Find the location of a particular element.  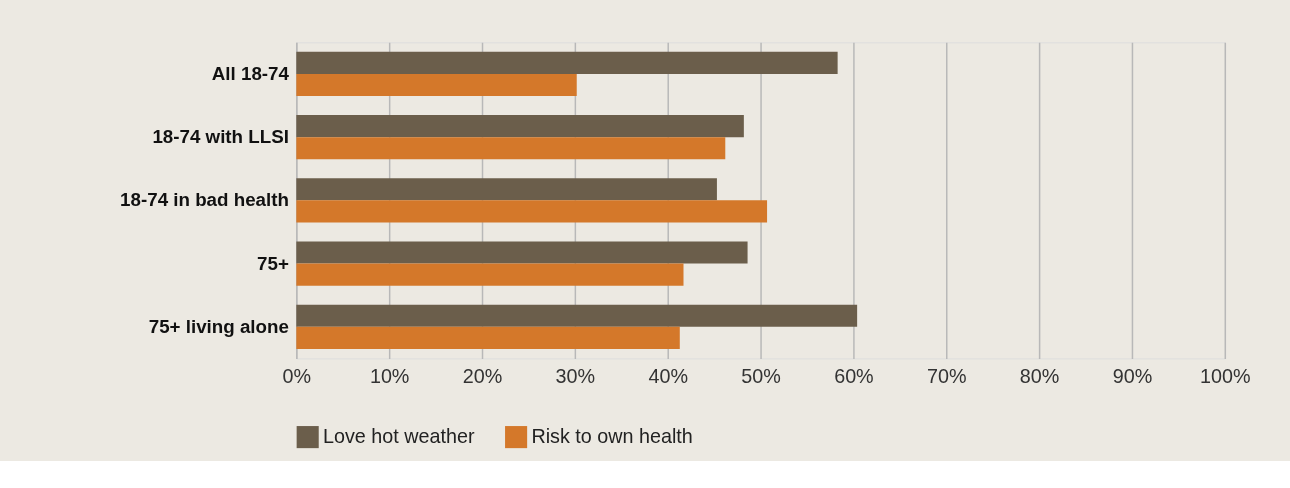

y-tick-label: All 18-74 is located at coordinates (250, 73).